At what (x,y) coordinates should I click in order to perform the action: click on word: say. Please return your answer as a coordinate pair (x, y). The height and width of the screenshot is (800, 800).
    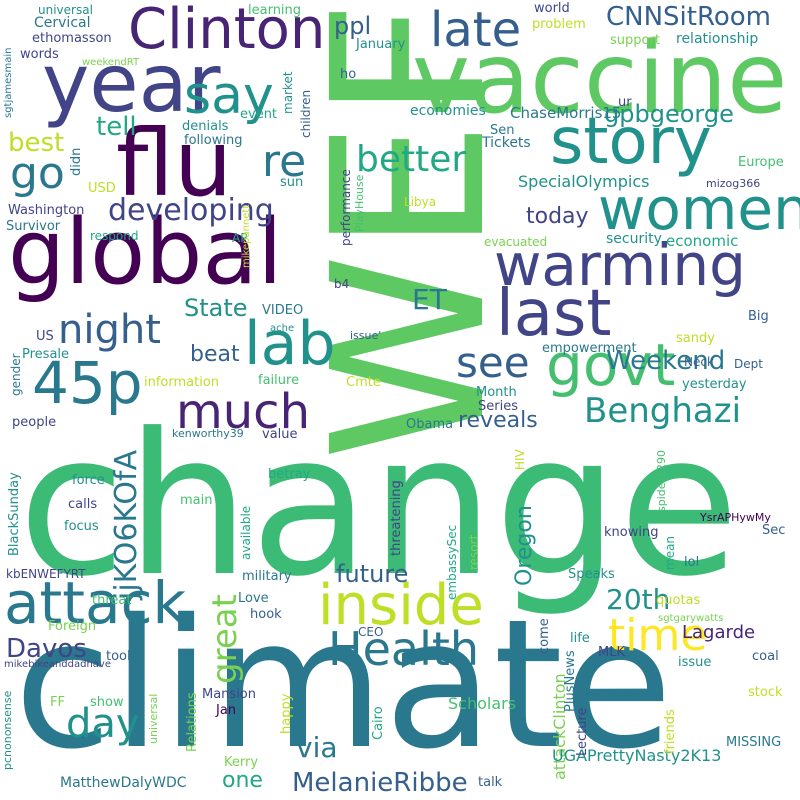
    Looking at the image, I should click on (229, 96).